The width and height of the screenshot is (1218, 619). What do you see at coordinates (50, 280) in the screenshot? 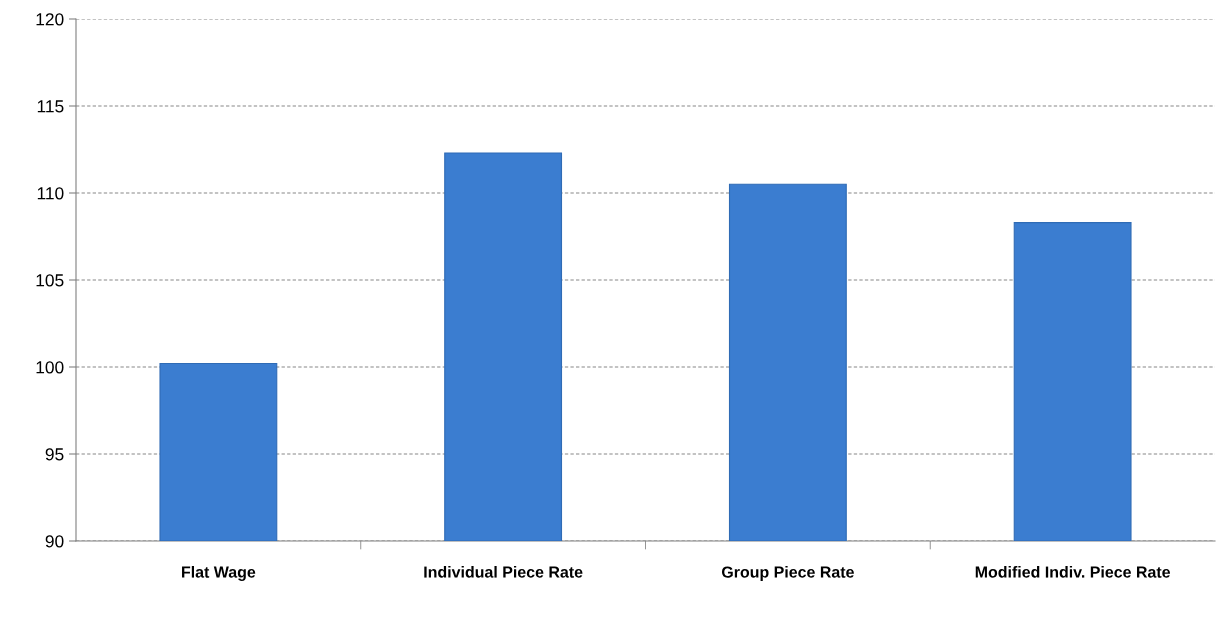
I see `y-tick-label: 105` at bounding box center [50, 280].